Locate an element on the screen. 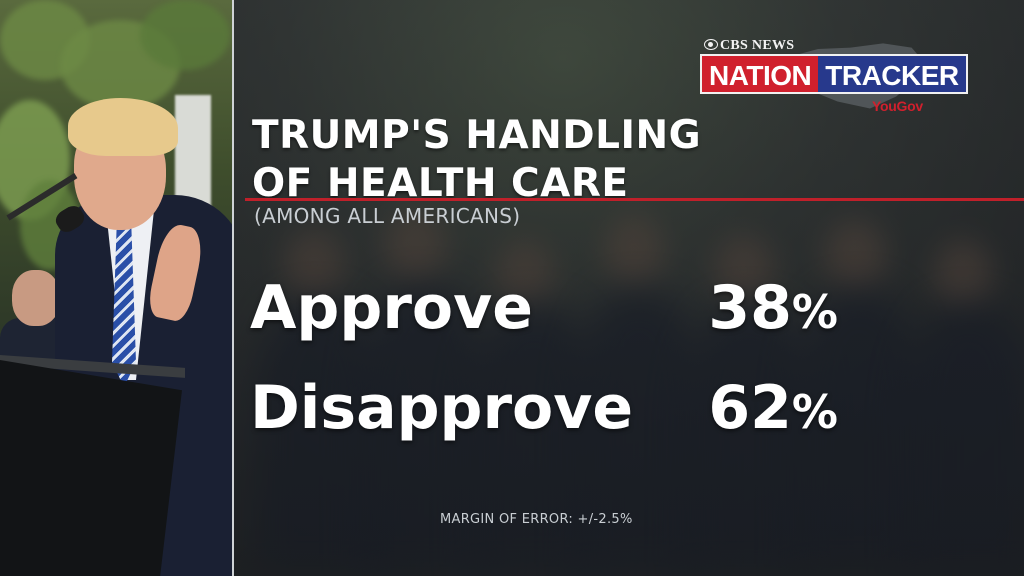 This screenshot has width=1024, height=576. nation-label: NATION is located at coordinates (759, 74).